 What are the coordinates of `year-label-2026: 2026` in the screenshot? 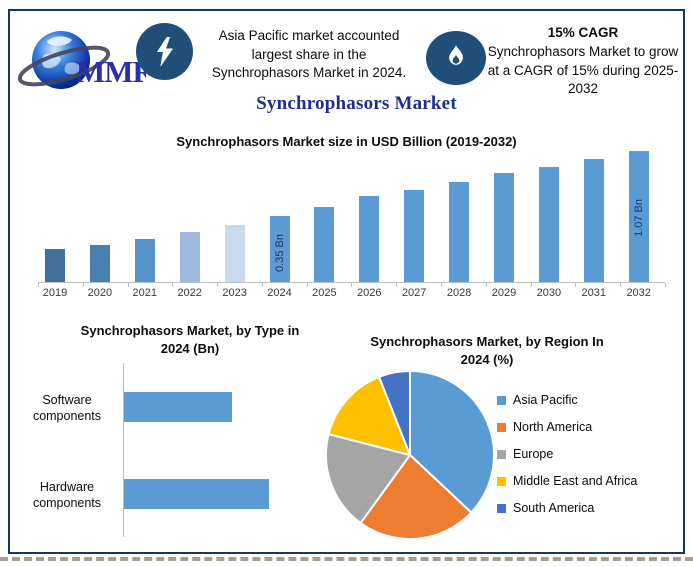 It's located at (369, 293).